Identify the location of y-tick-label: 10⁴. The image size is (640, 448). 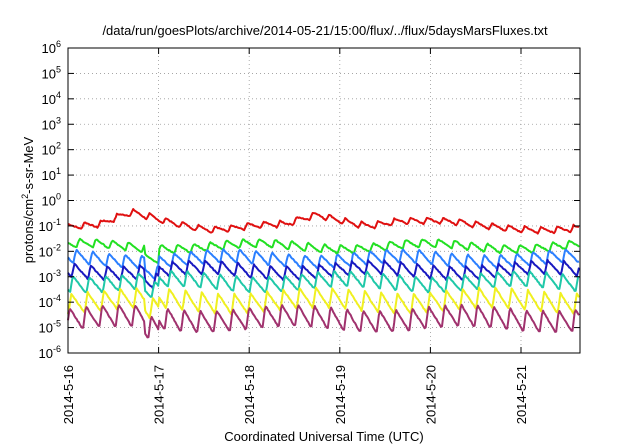
(51, 98).